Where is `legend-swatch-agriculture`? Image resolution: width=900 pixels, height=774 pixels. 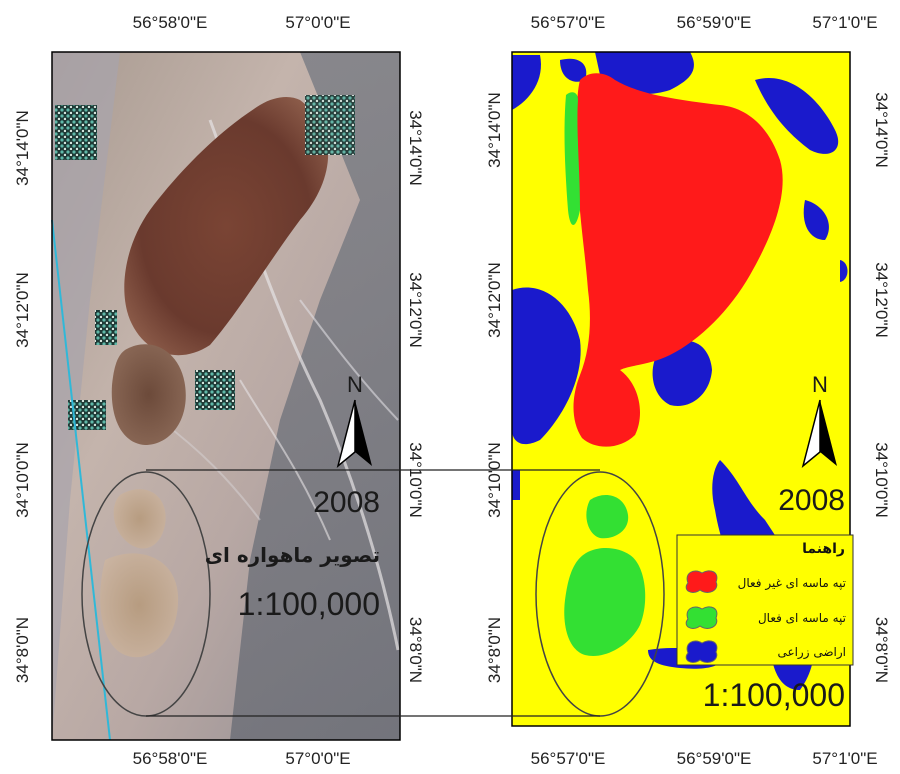 legend-swatch-agriculture is located at coordinates (701, 651).